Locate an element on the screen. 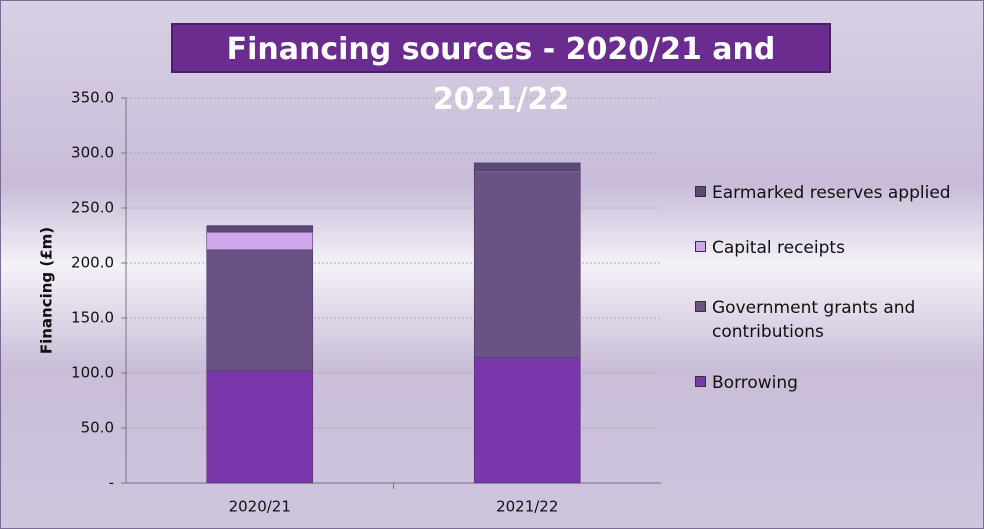 The height and width of the screenshot is (529, 984). legend-item: Capital receipts is located at coordinates (835, 248).